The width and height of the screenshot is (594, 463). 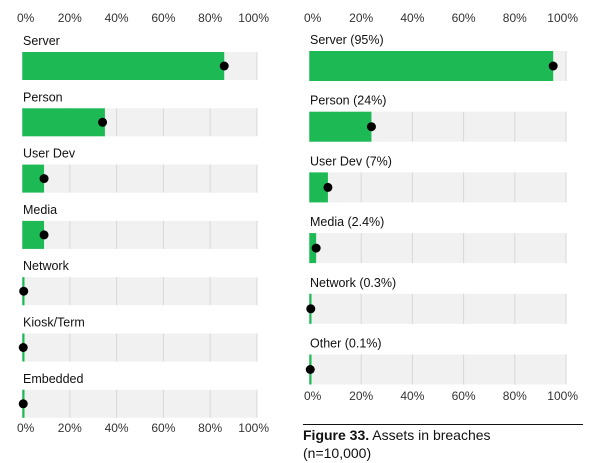 I want to click on figure-label: Figure 33., so click(x=336, y=435).